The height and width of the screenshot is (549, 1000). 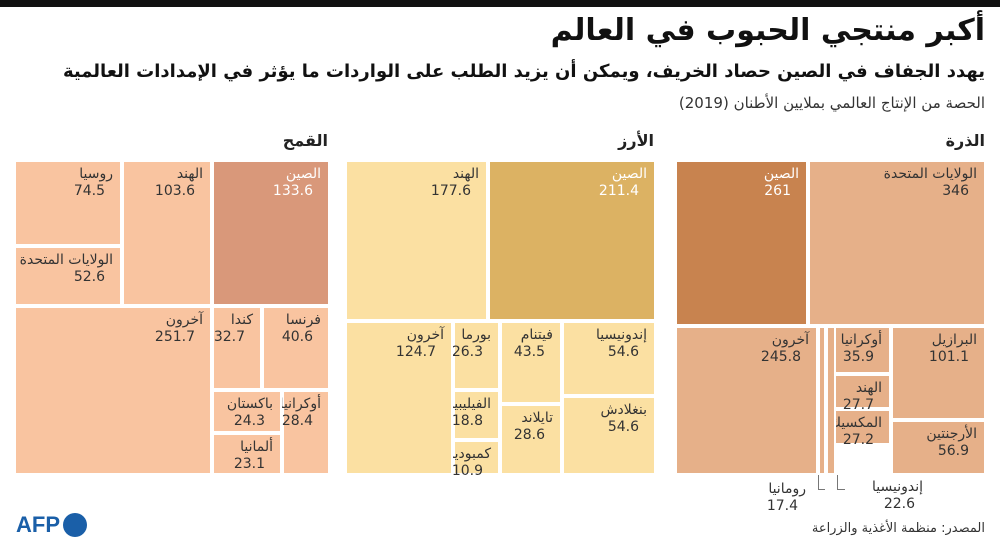 I want to click on cell-name: روسيا, so click(x=96, y=174).